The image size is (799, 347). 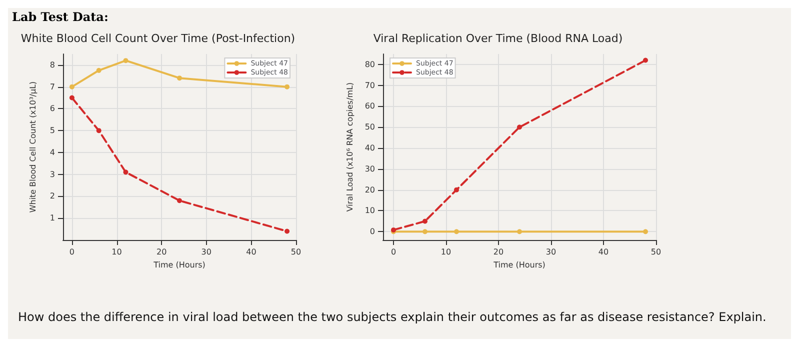 I want to click on y-tick-label: 2, so click(x=52, y=196).